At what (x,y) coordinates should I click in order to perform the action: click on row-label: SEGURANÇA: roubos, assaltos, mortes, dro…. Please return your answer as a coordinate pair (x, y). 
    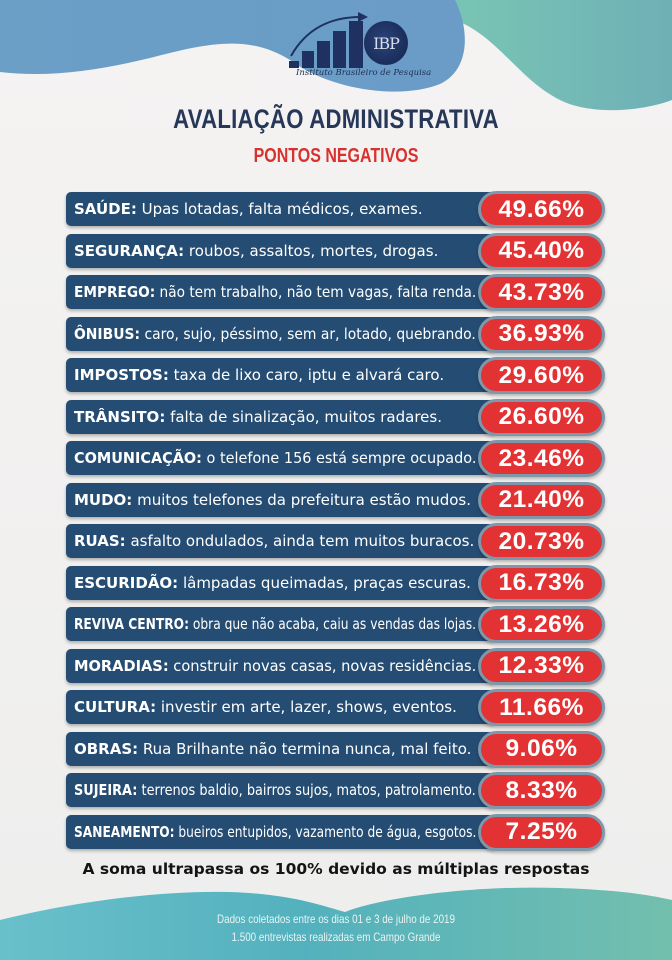
    Looking at the image, I should click on (256, 251).